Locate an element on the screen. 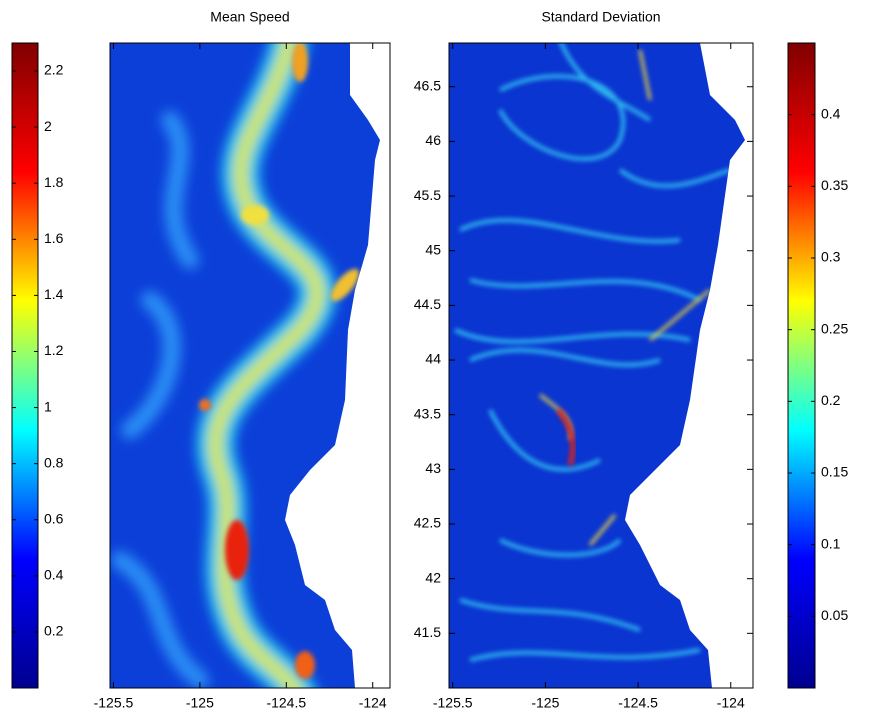 The image size is (885, 722). y-tick-label: 43.5 is located at coordinates (427, 413).